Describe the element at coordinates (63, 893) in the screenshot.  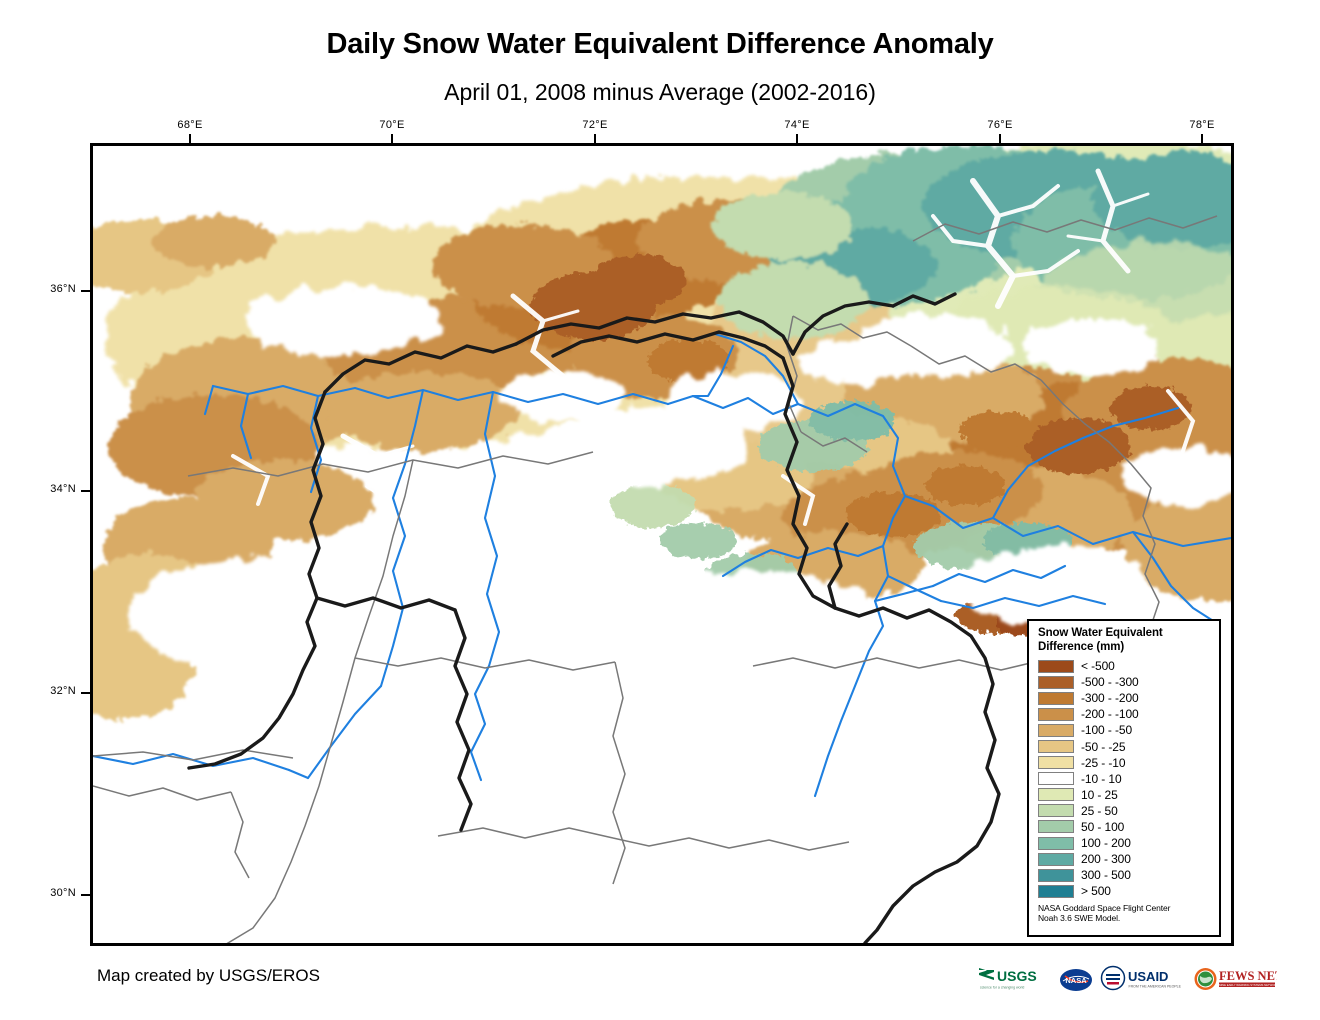
I see `y-axis-label: 30°N` at that location.